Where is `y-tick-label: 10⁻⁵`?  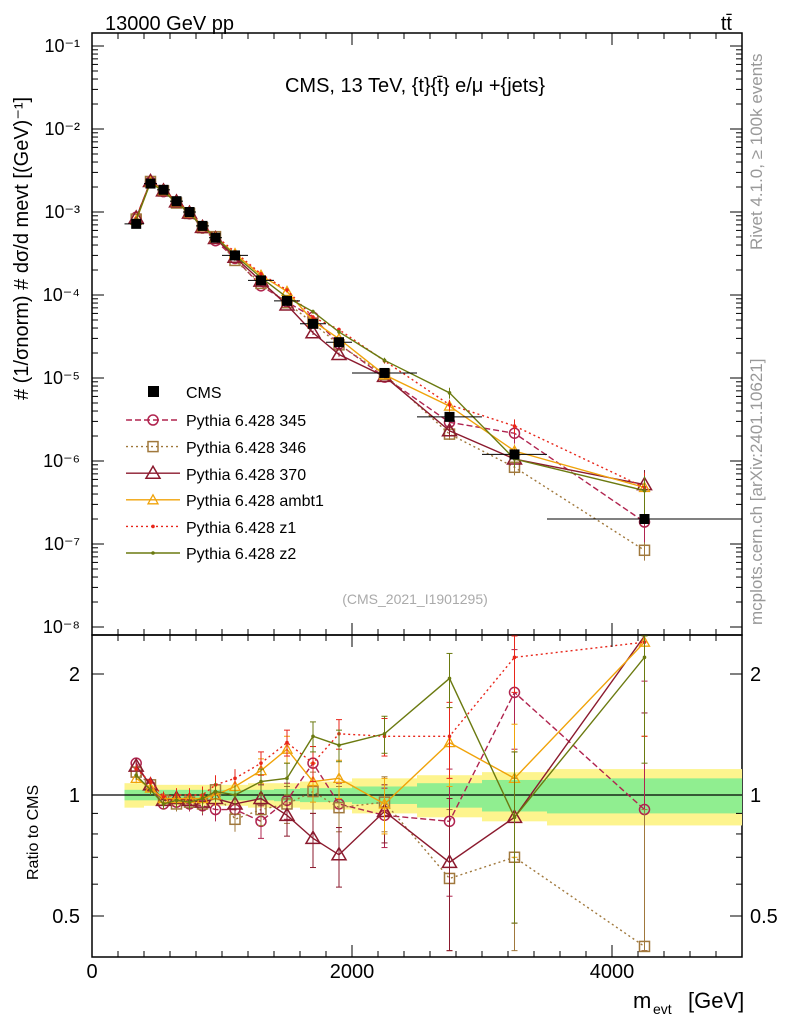
y-tick-label: 10⁻⁵ is located at coordinates (61, 378).